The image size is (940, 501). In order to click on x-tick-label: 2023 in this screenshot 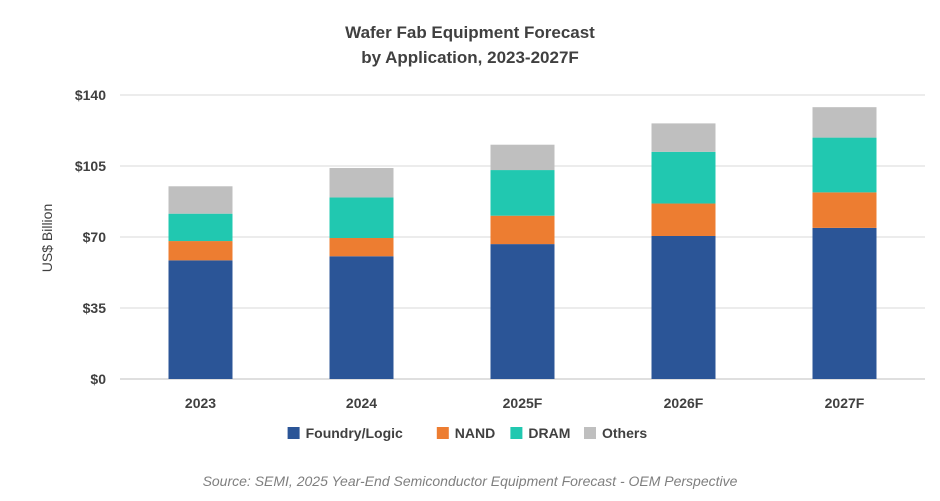, I will do `click(200, 403)`.